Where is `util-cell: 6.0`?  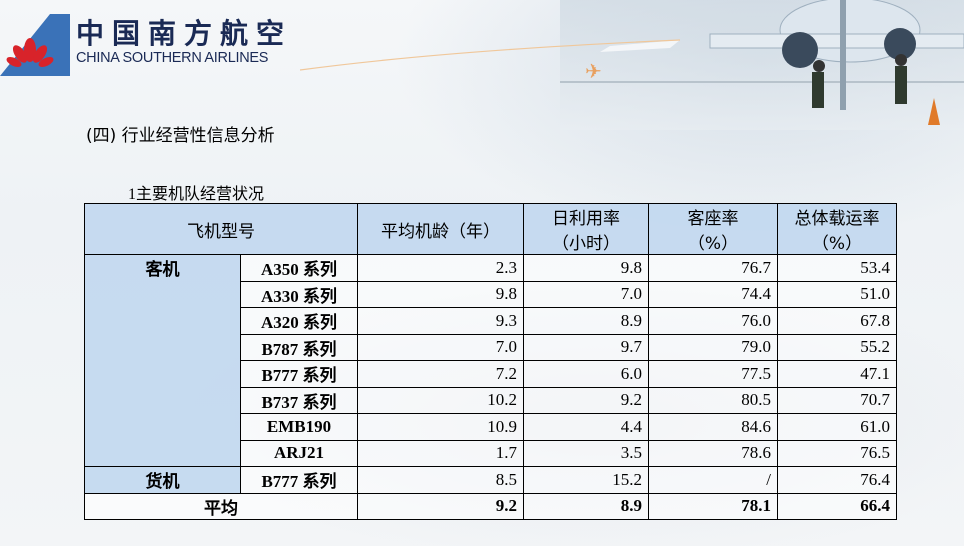
util-cell: 6.0 is located at coordinates (586, 374).